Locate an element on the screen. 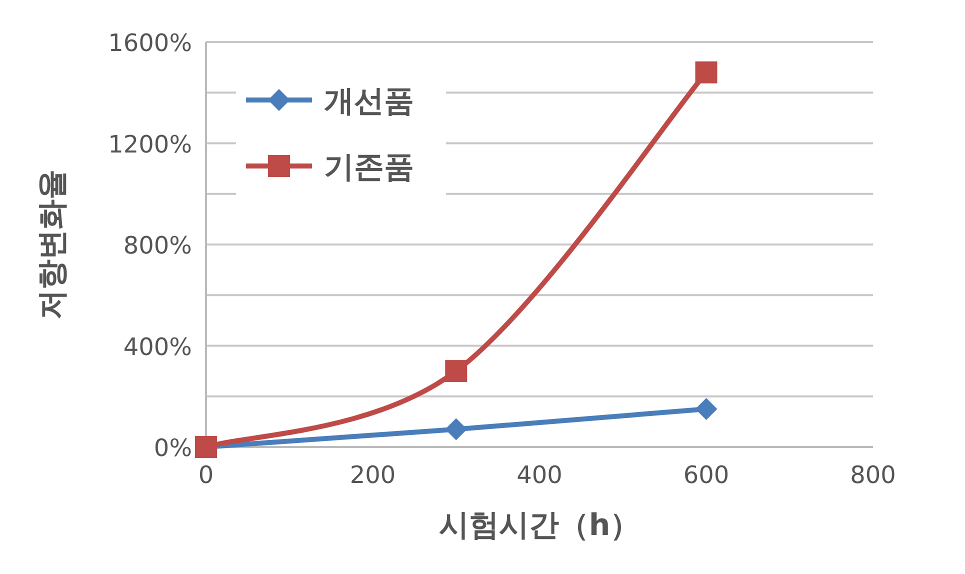 Image resolution: width=965 pixels, height=574 pixels. x-tick-label: 800 is located at coordinates (873, 475).